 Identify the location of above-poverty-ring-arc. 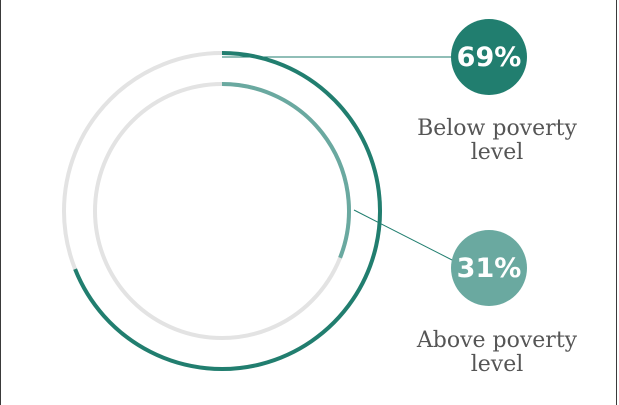
(286, 170).